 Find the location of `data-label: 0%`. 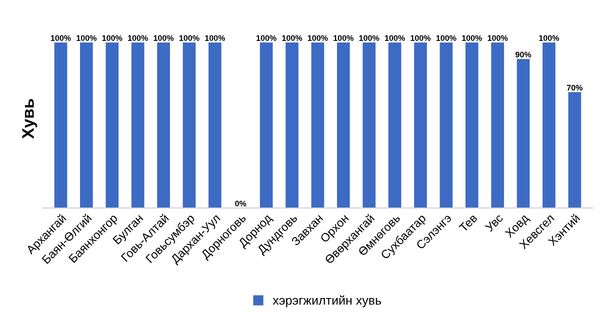

data-label: 0% is located at coordinates (240, 203).